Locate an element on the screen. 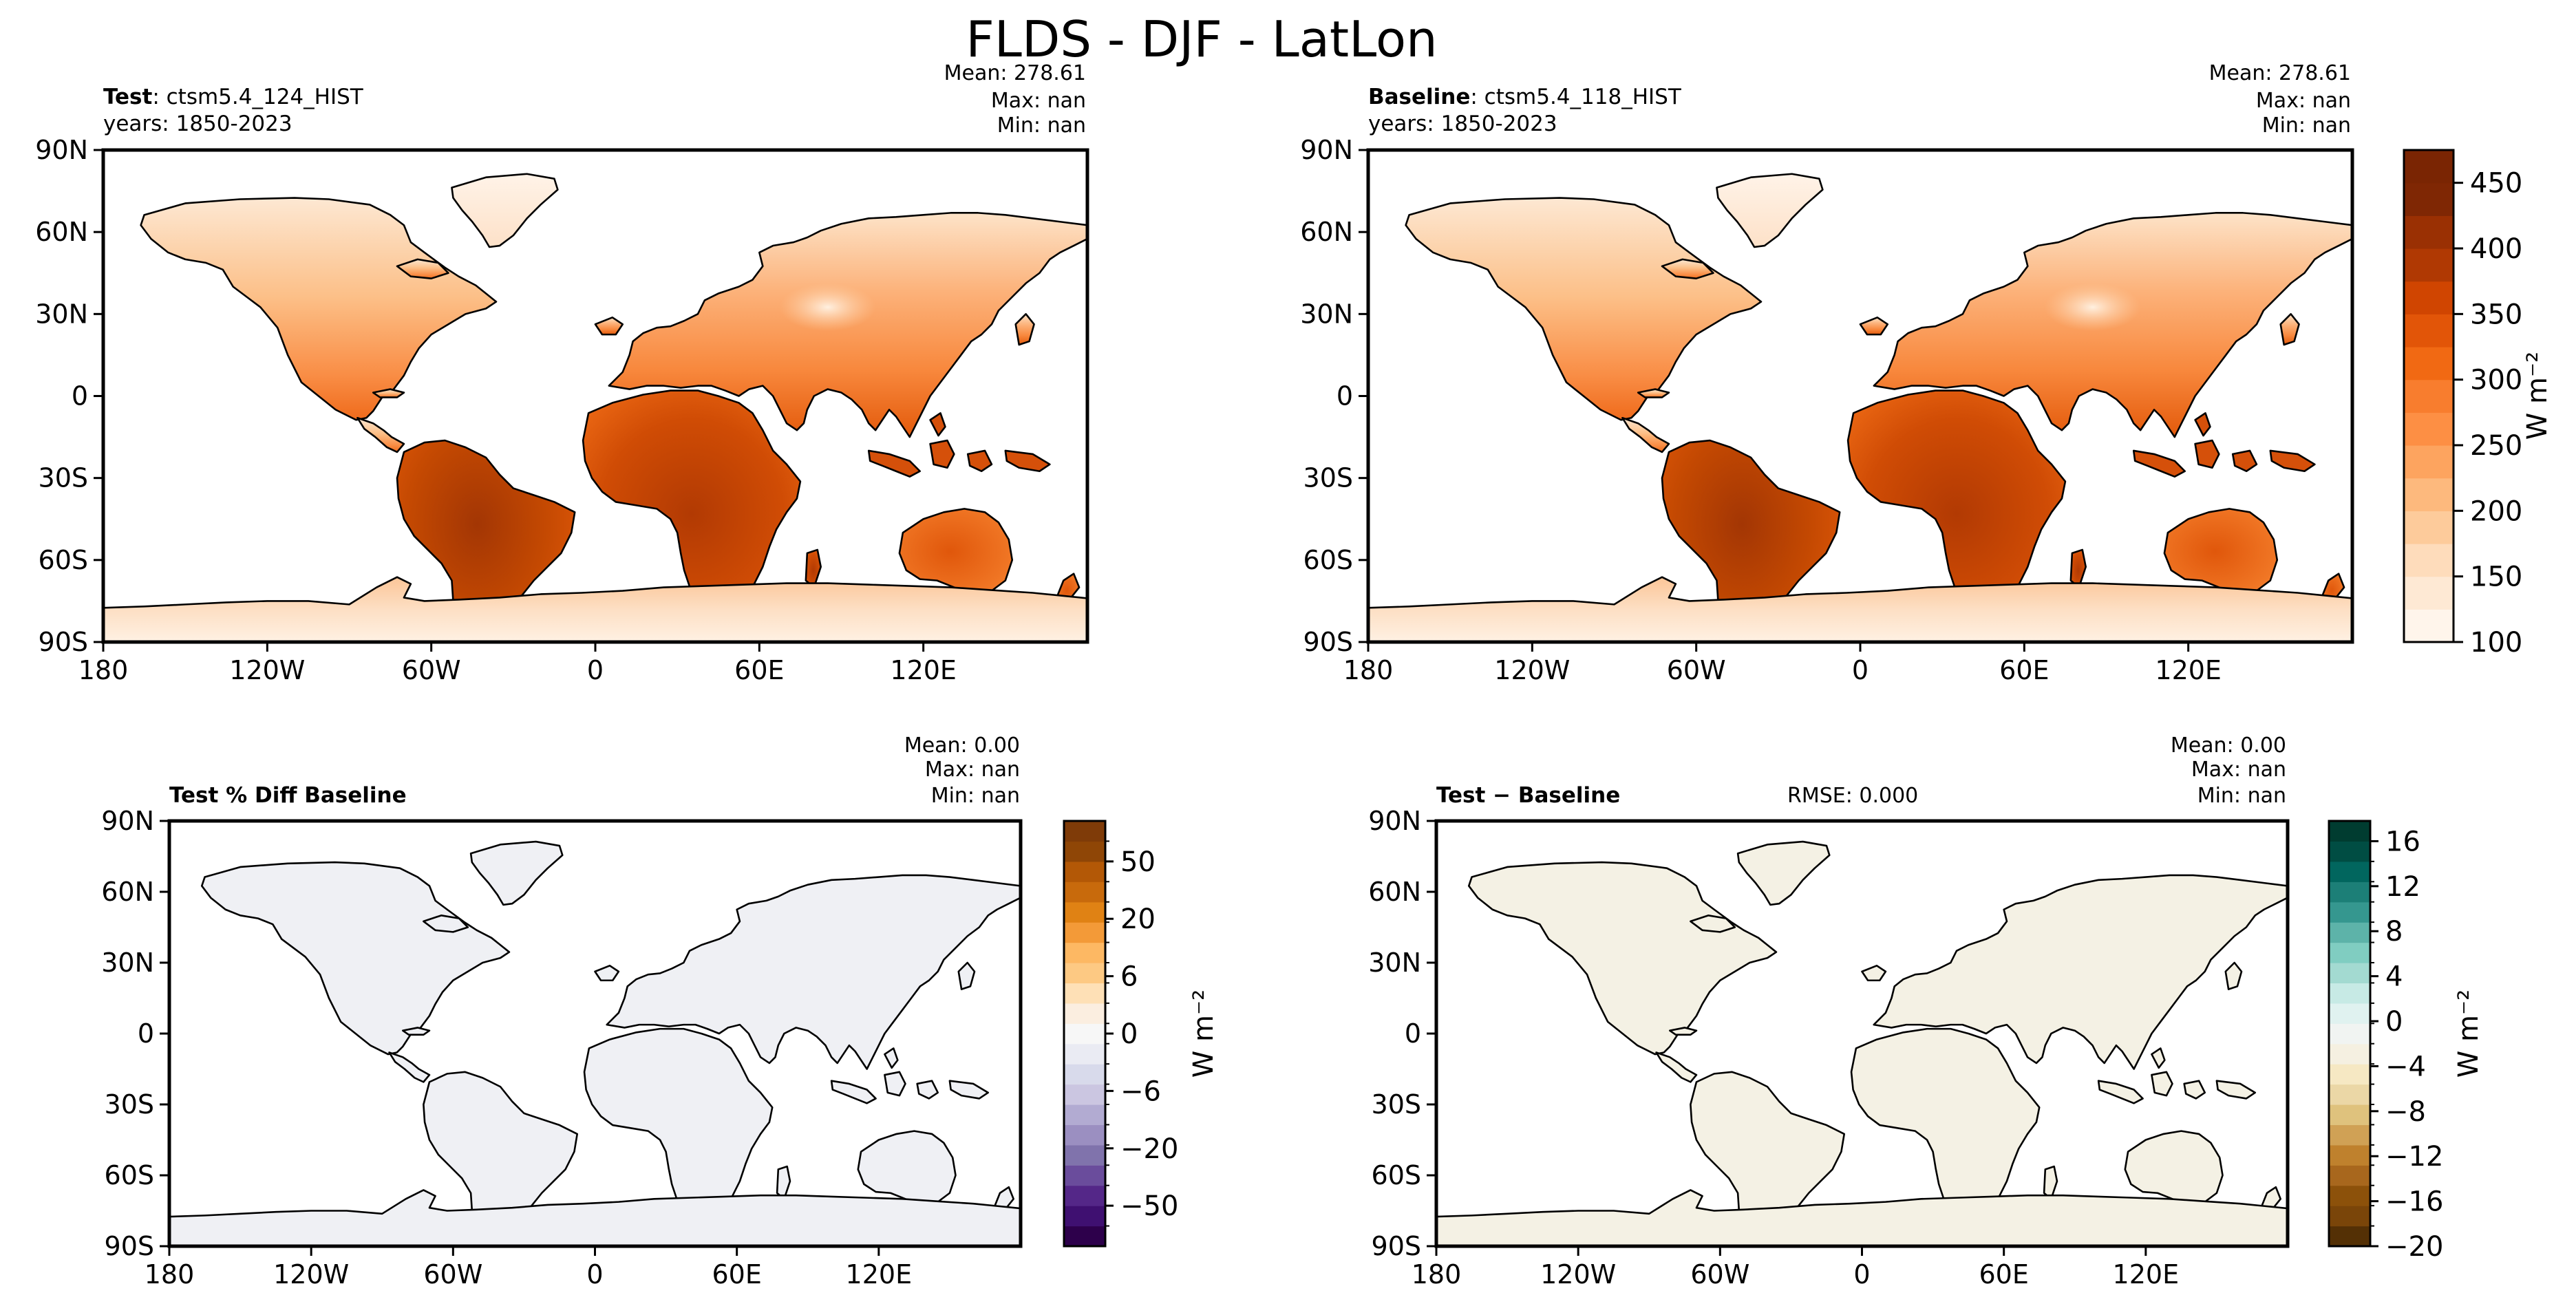 This screenshot has width=2576, height=1315. colorbar-abs: 100 150 200 250 300 350 400 450 W m⁻² is located at coordinates (2478, 404).